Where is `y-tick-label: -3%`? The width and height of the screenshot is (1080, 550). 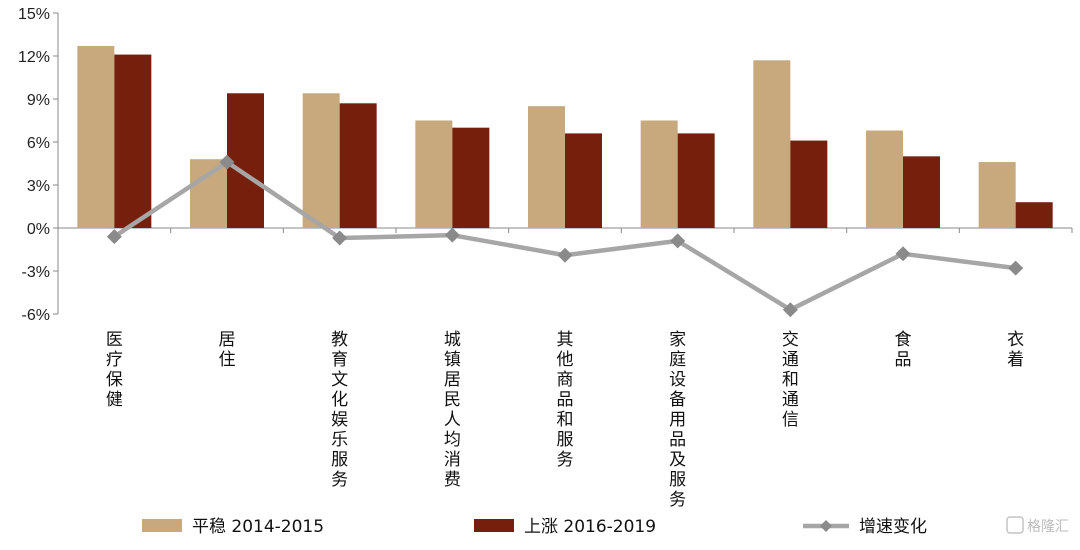
y-tick-label: -3% is located at coordinates (36, 272).